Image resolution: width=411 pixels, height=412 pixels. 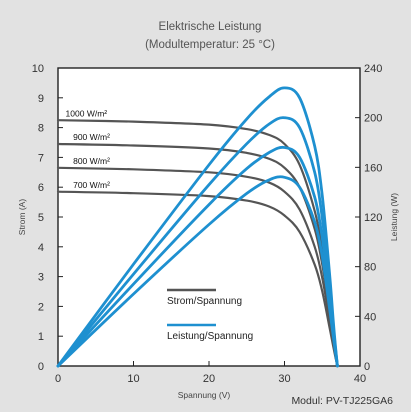 I want to click on chart-subtitle: (Modultemperatur: 25 °C), so click(x=210, y=45).